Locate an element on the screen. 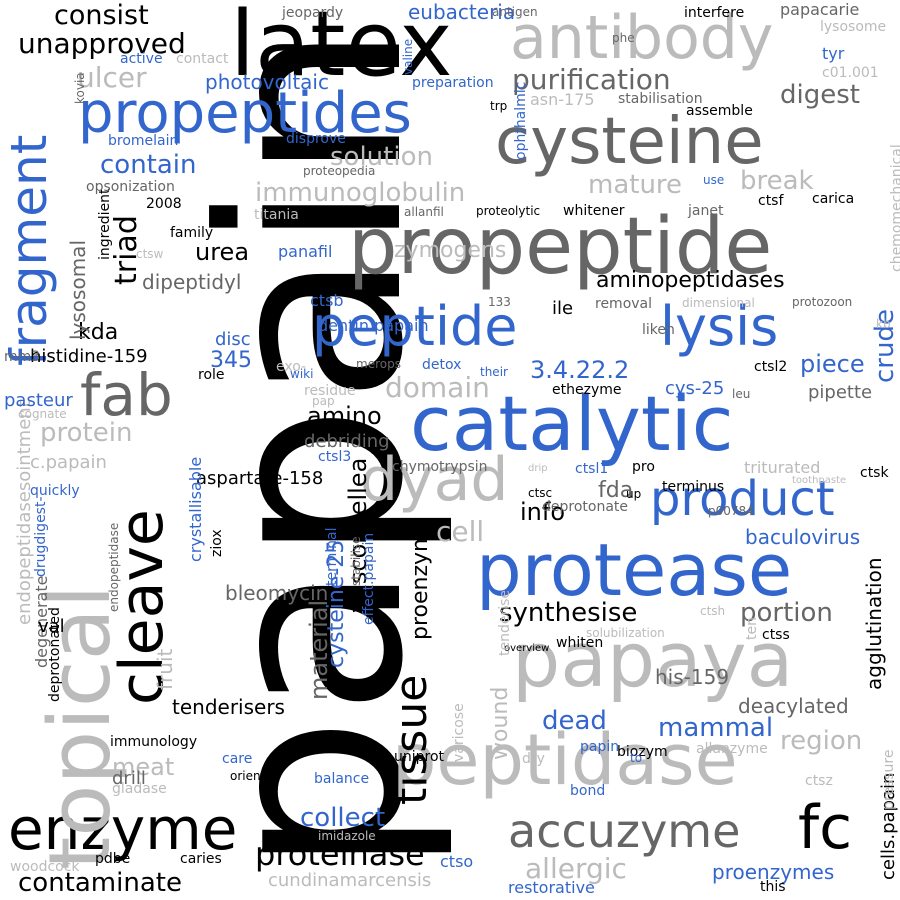 The image size is (900, 900). word-crystallisable: crystallisable is located at coordinates (195, 509).